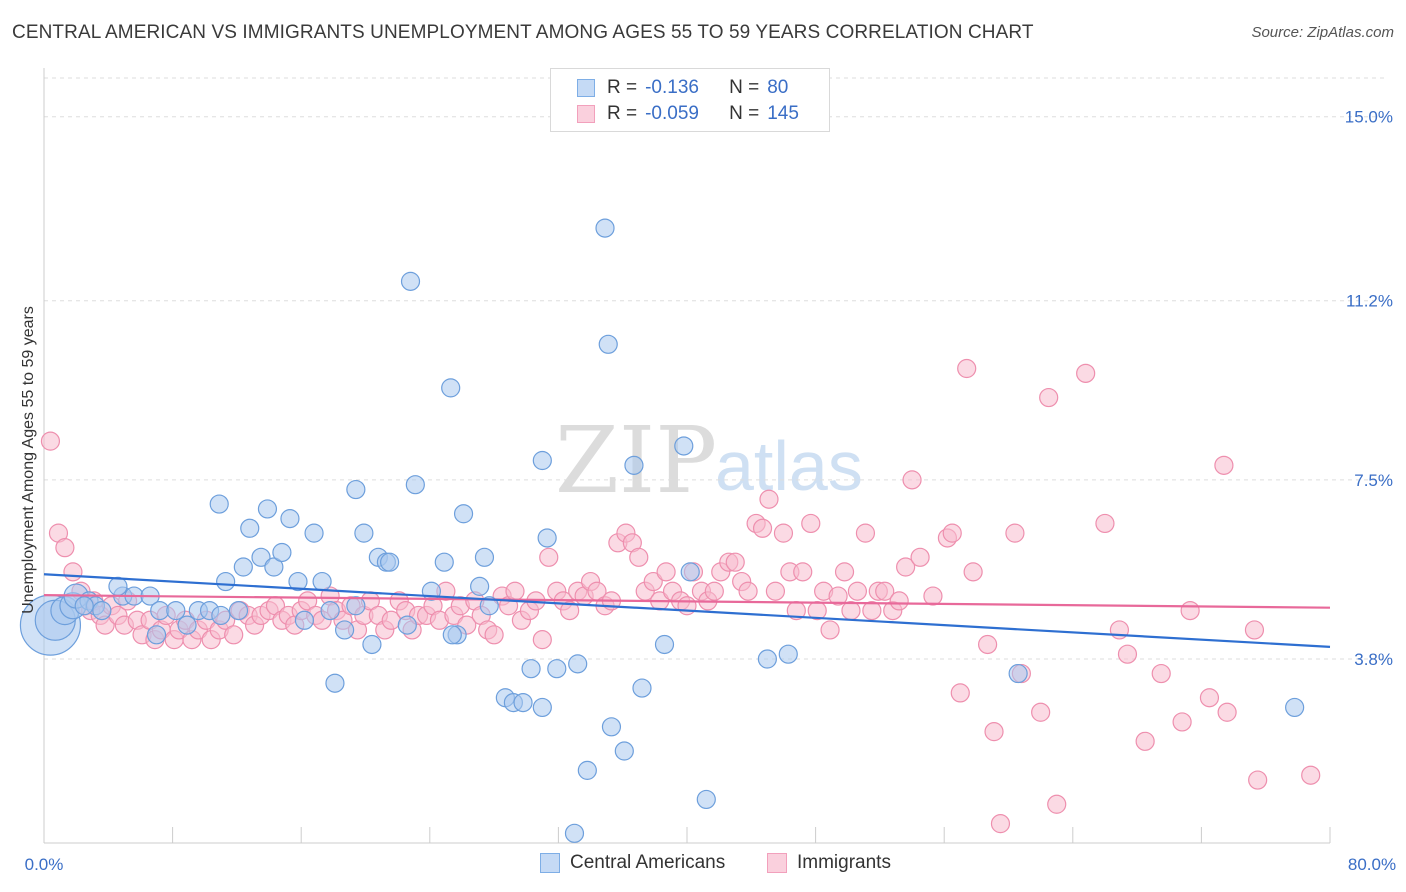  What do you see at coordinates (789, 466) in the screenshot?
I see `watermark-atlas: atlas` at bounding box center [789, 466].